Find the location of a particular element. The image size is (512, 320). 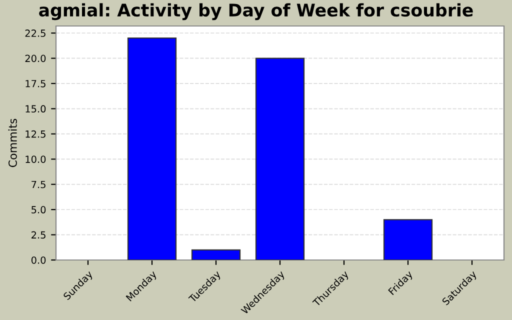

y-axis-title: Commits is located at coordinates (12, 143).